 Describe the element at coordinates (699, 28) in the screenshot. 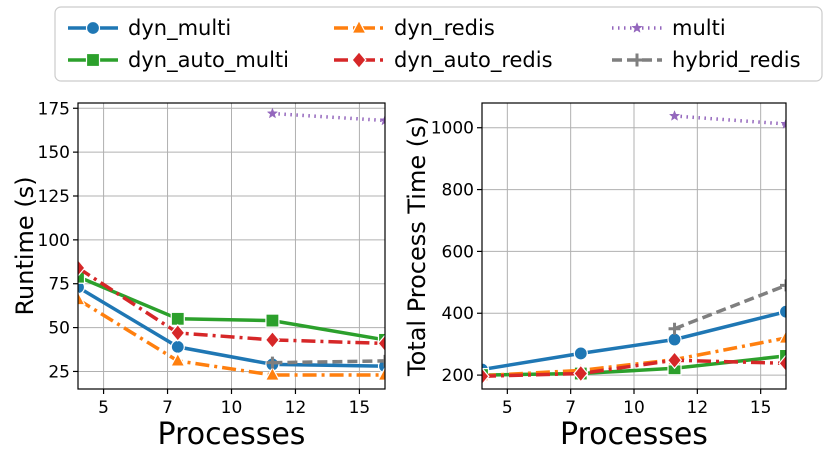

I see `legend-label: multi` at that location.